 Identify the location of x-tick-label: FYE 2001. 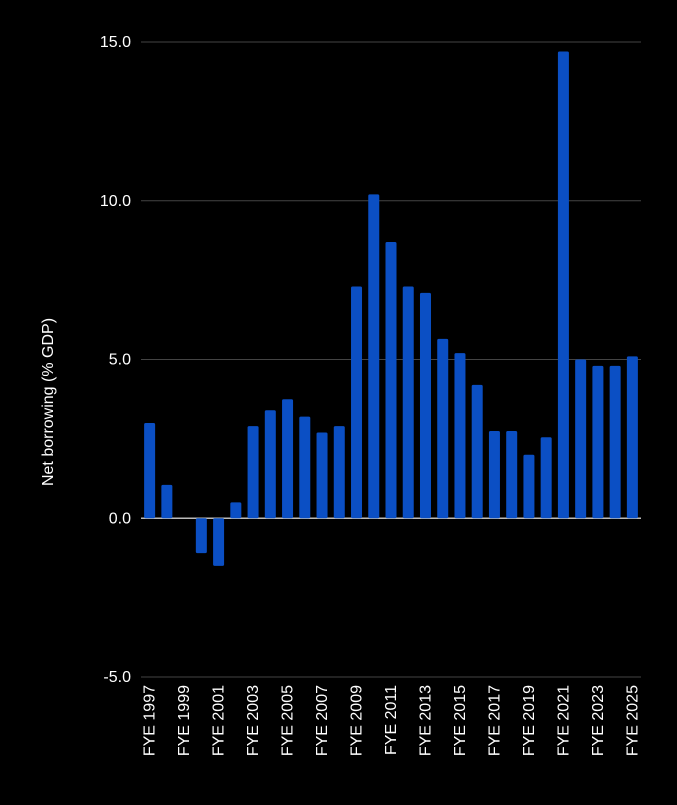
(219, 720).